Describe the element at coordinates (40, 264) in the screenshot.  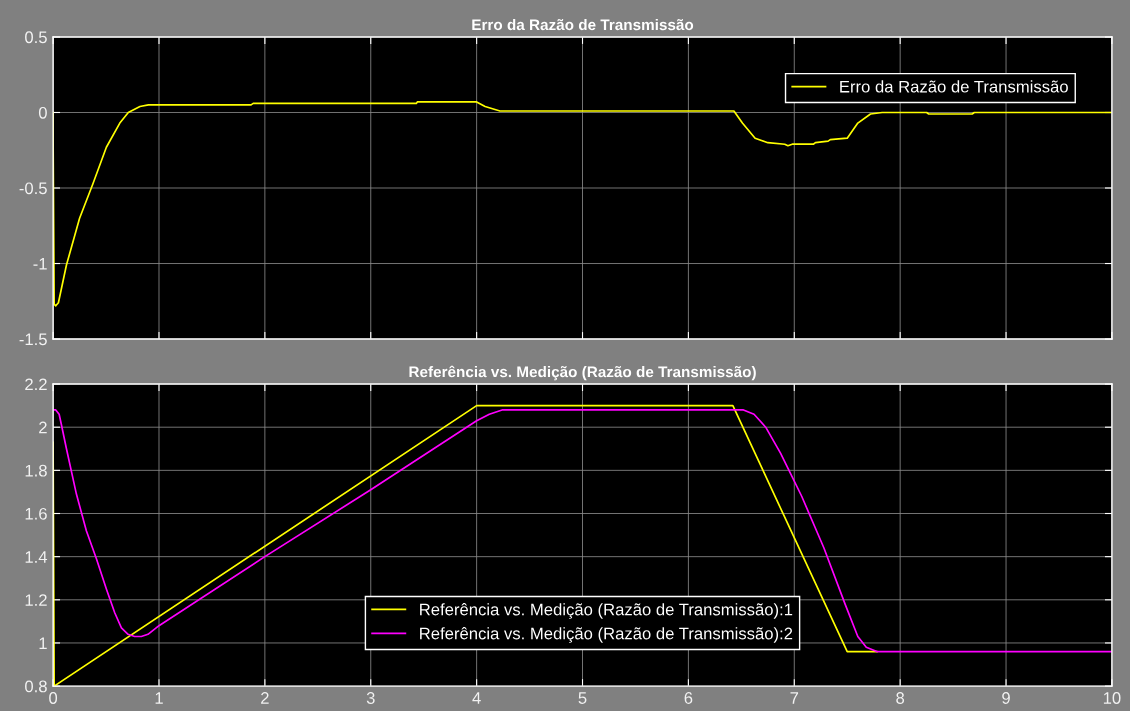
I see `y-tick-label: -1` at that location.